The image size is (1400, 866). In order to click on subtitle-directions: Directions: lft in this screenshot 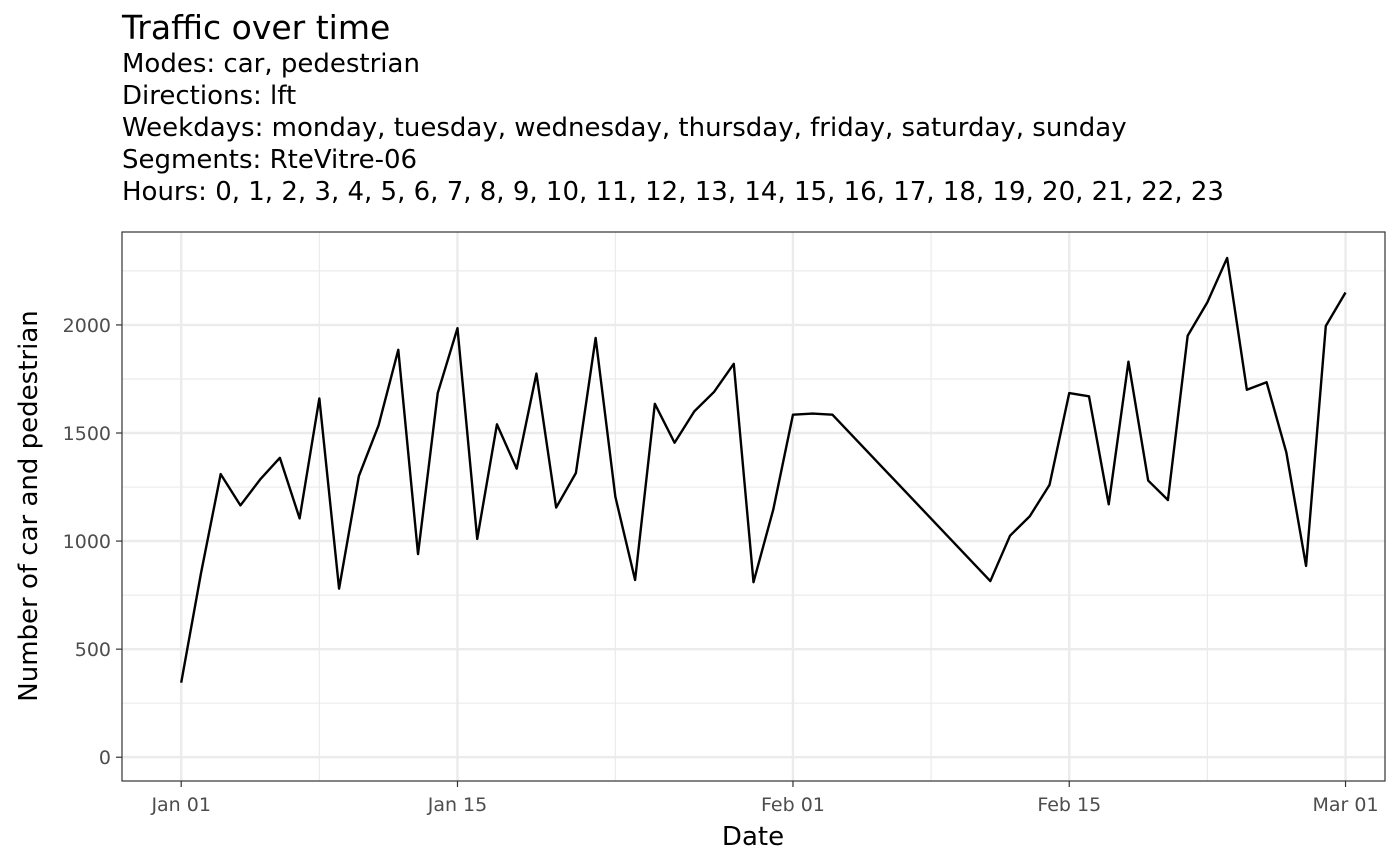, I will do `click(209, 96)`.